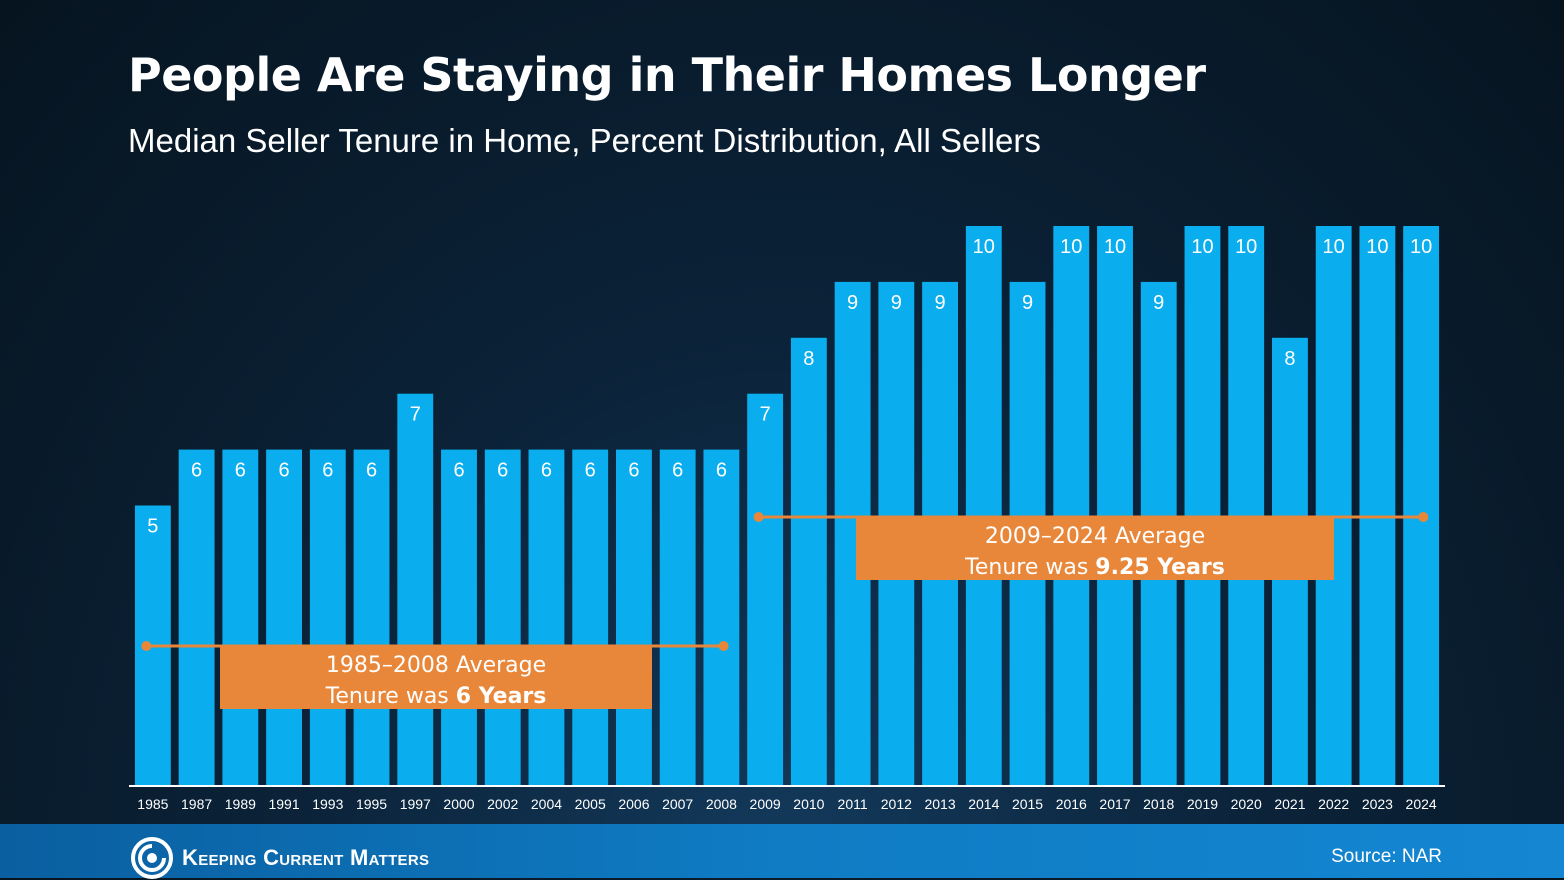 Image resolution: width=1564 pixels, height=880 pixels. What do you see at coordinates (1289, 359) in the screenshot?
I see `bar-value-label-2021: 8` at bounding box center [1289, 359].